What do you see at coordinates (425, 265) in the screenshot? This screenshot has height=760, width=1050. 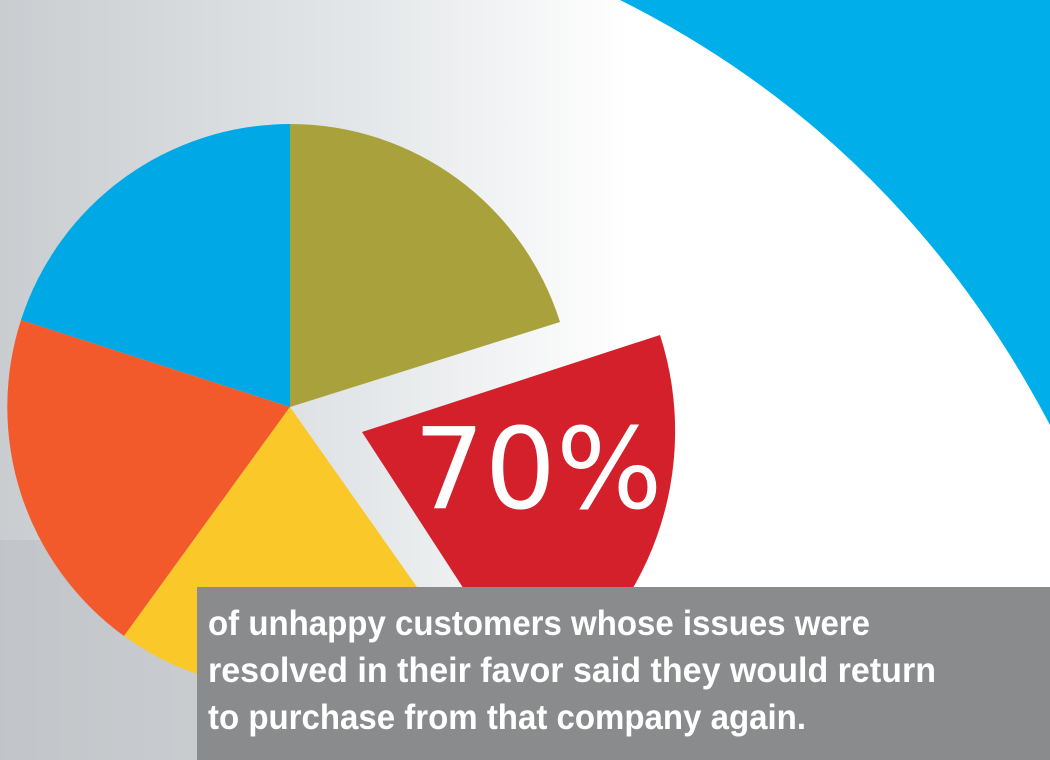 I see `pie-slice-olive` at bounding box center [425, 265].